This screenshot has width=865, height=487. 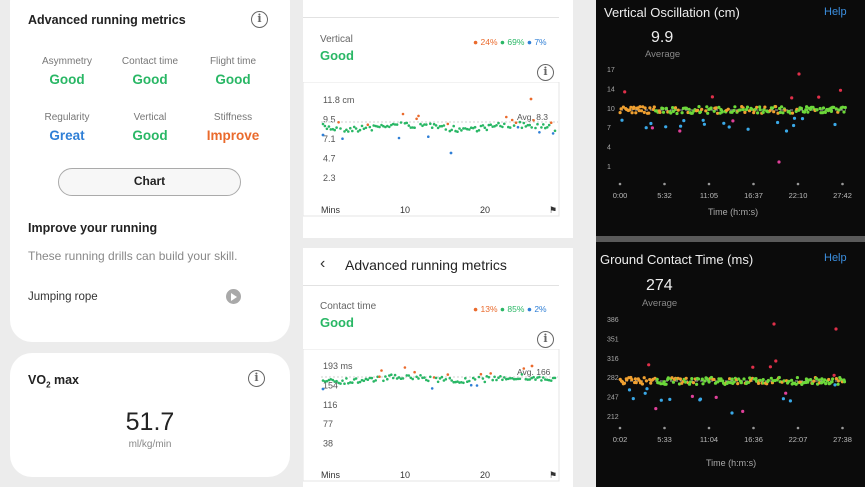 What do you see at coordinates (540, 309) in the screenshot?
I see `legend-blue: 2%` at bounding box center [540, 309].